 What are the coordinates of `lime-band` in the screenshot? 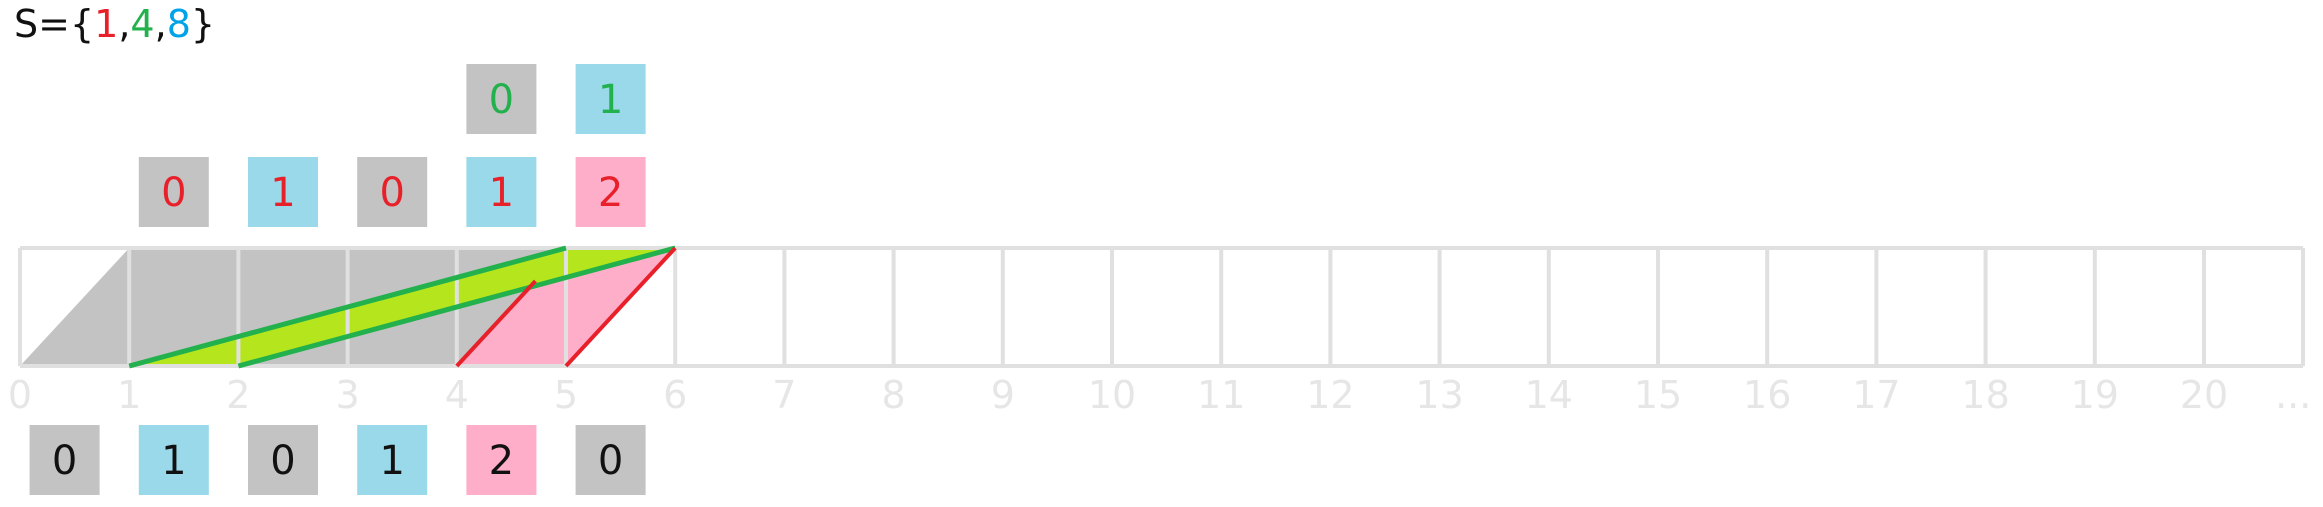 It's located at (402, 307).